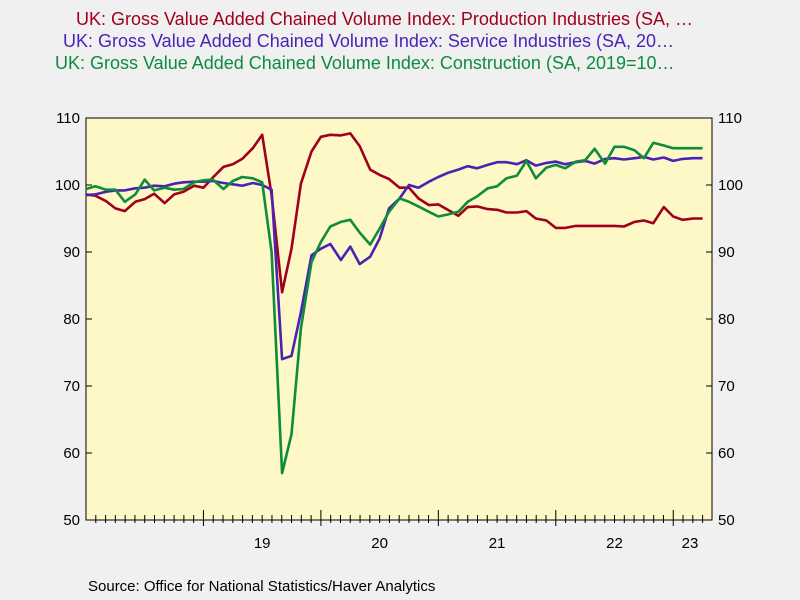 The width and height of the screenshot is (800, 600). I want to click on left-y-tick-label: 110, so click(68, 118).